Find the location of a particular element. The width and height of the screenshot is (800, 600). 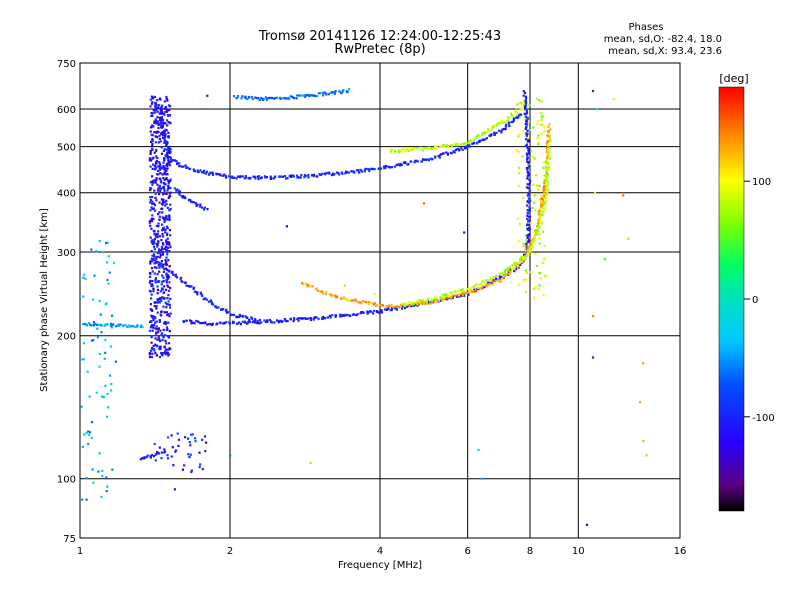

x-tick-label: 6 is located at coordinates (468, 551).